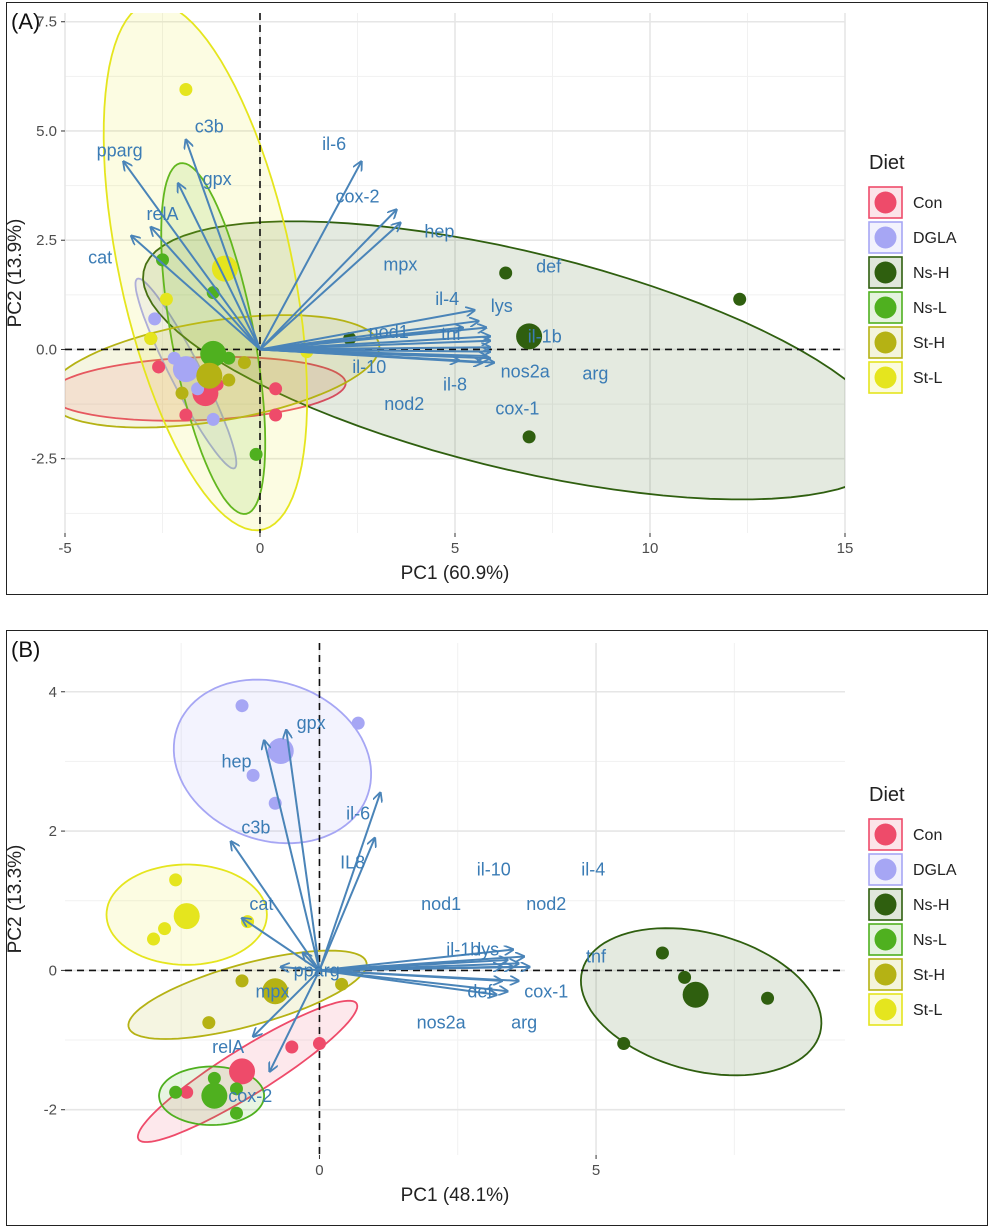  I want to click on point-st-h, so click(244, 363).